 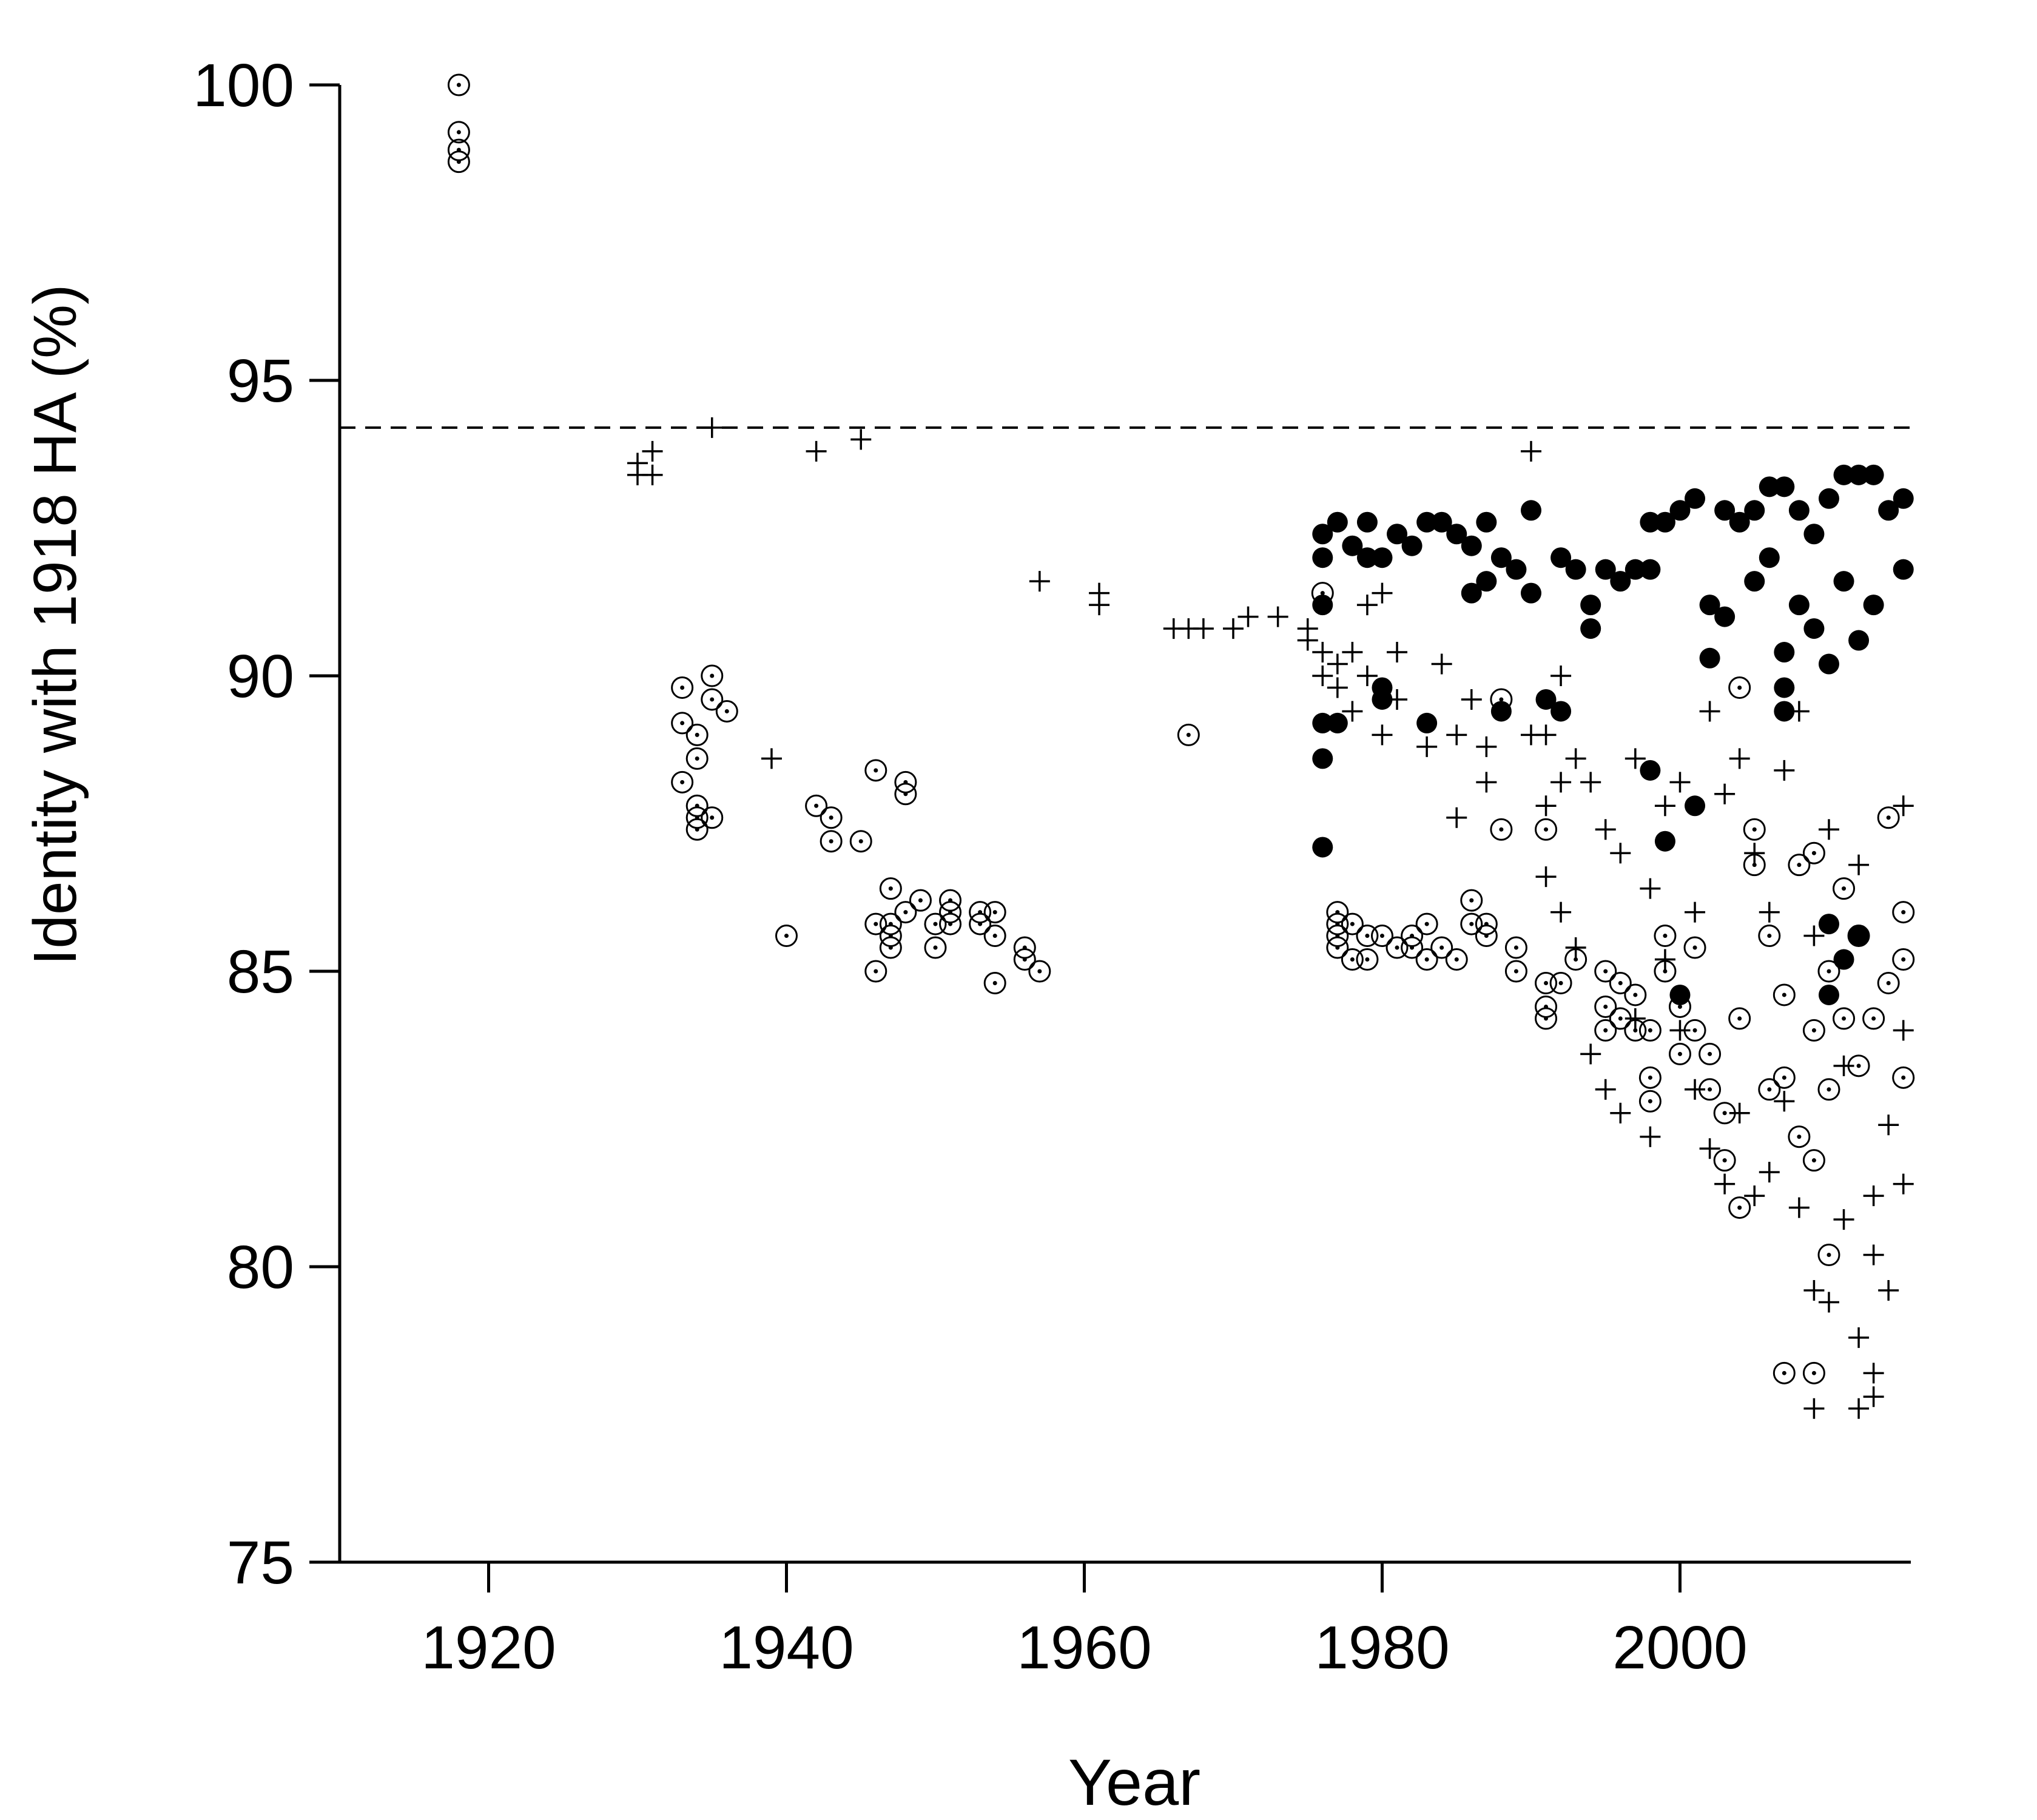 What do you see at coordinates (260, 1563) in the screenshot?
I see `y-tick-label: 75` at bounding box center [260, 1563].